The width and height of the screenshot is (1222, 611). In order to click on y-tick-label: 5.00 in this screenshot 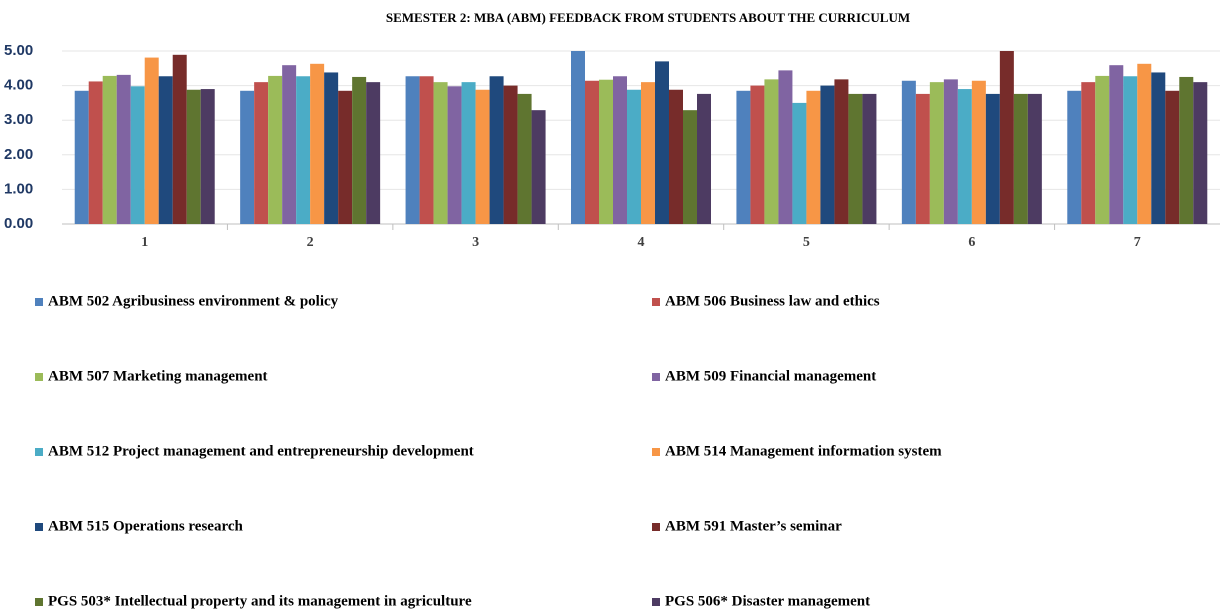, I will do `click(18, 50)`.